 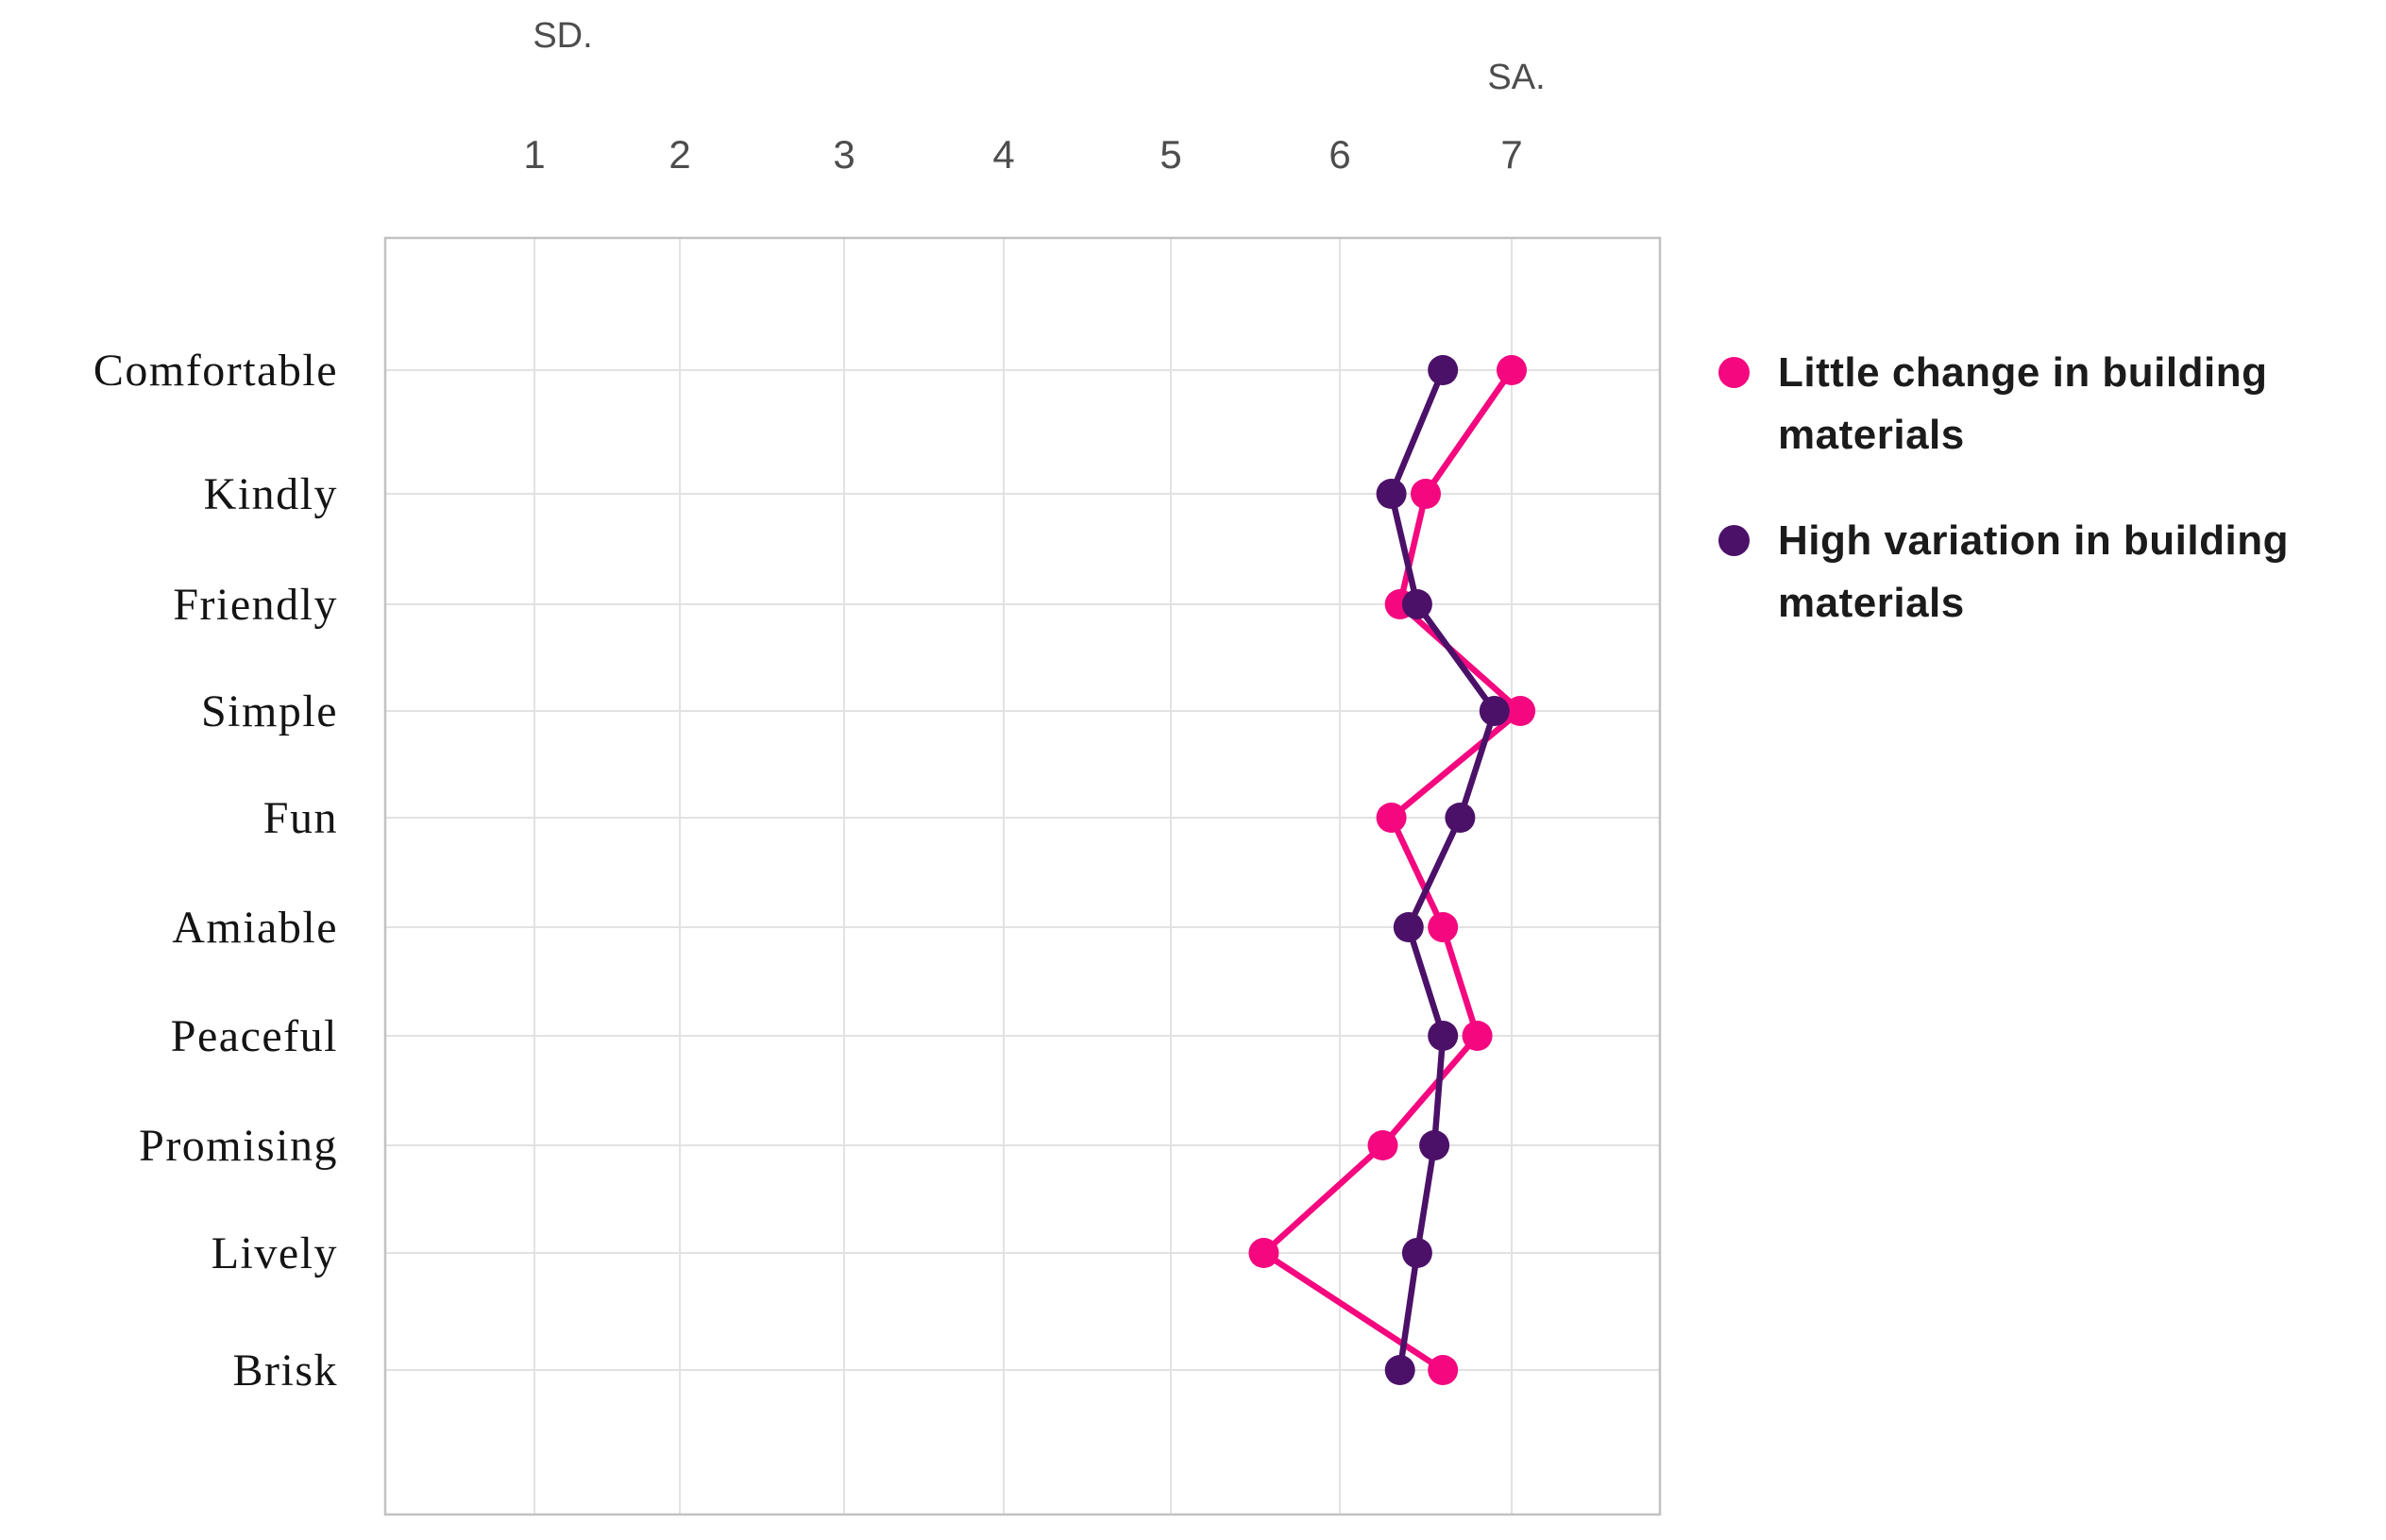 What do you see at coordinates (1339, 154) in the screenshot?
I see `x-tick-label-6: 6` at bounding box center [1339, 154].